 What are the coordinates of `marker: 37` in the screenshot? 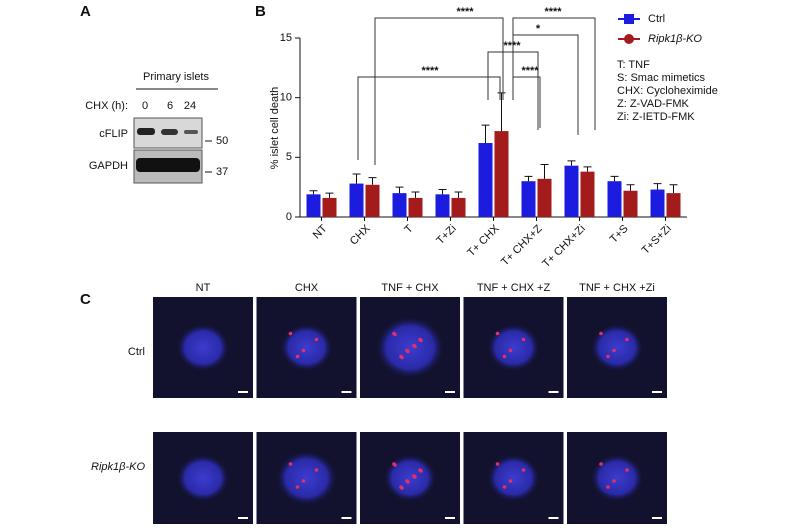 It's located at (222, 172).